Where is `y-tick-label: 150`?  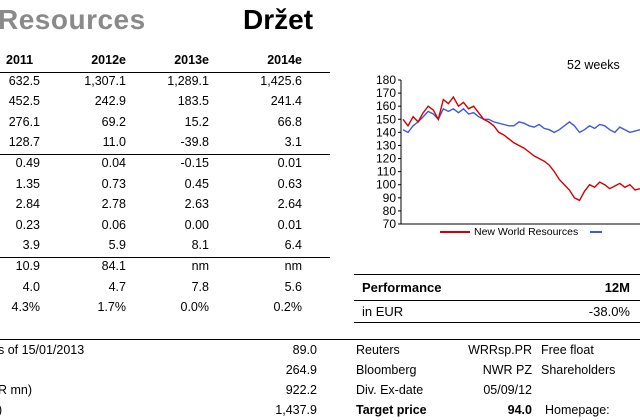
y-tick-label: 150 is located at coordinates (386, 119).